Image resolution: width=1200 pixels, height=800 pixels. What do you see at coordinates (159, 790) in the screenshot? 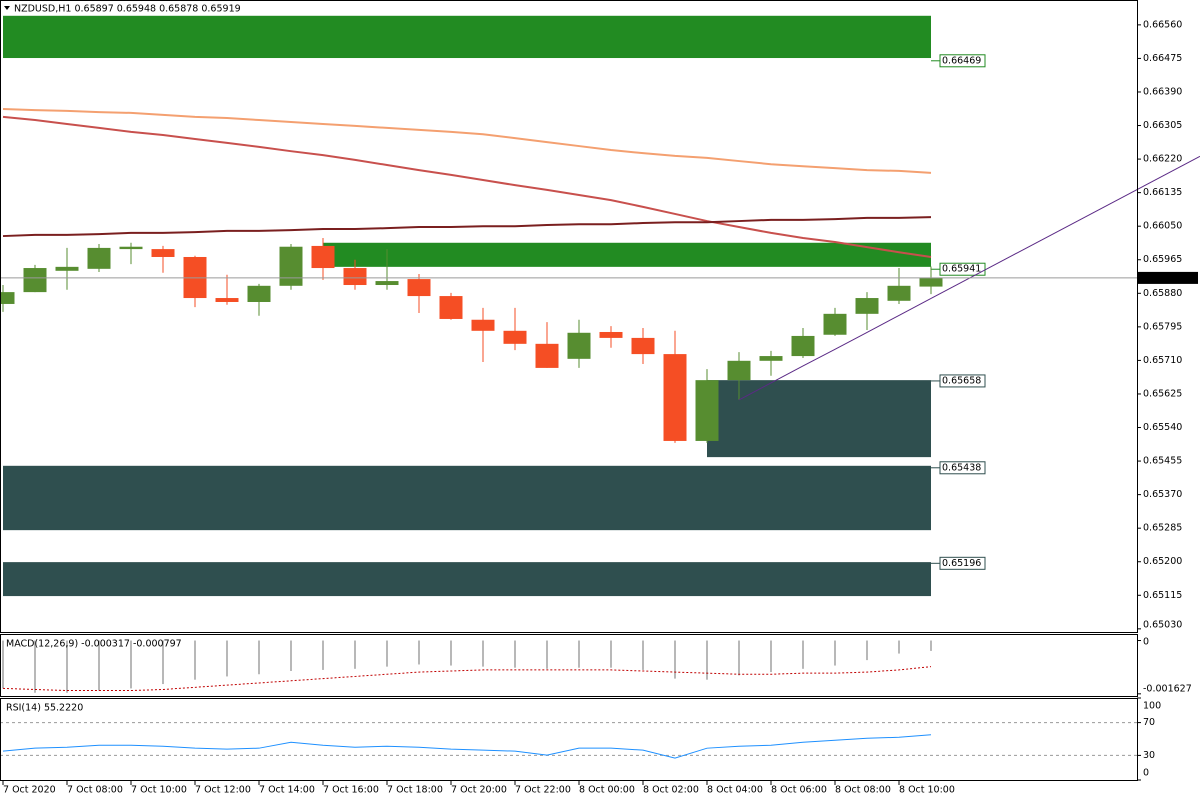
I see `x-tick-label: 7 Oct 10:00` at bounding box center [159, 790].